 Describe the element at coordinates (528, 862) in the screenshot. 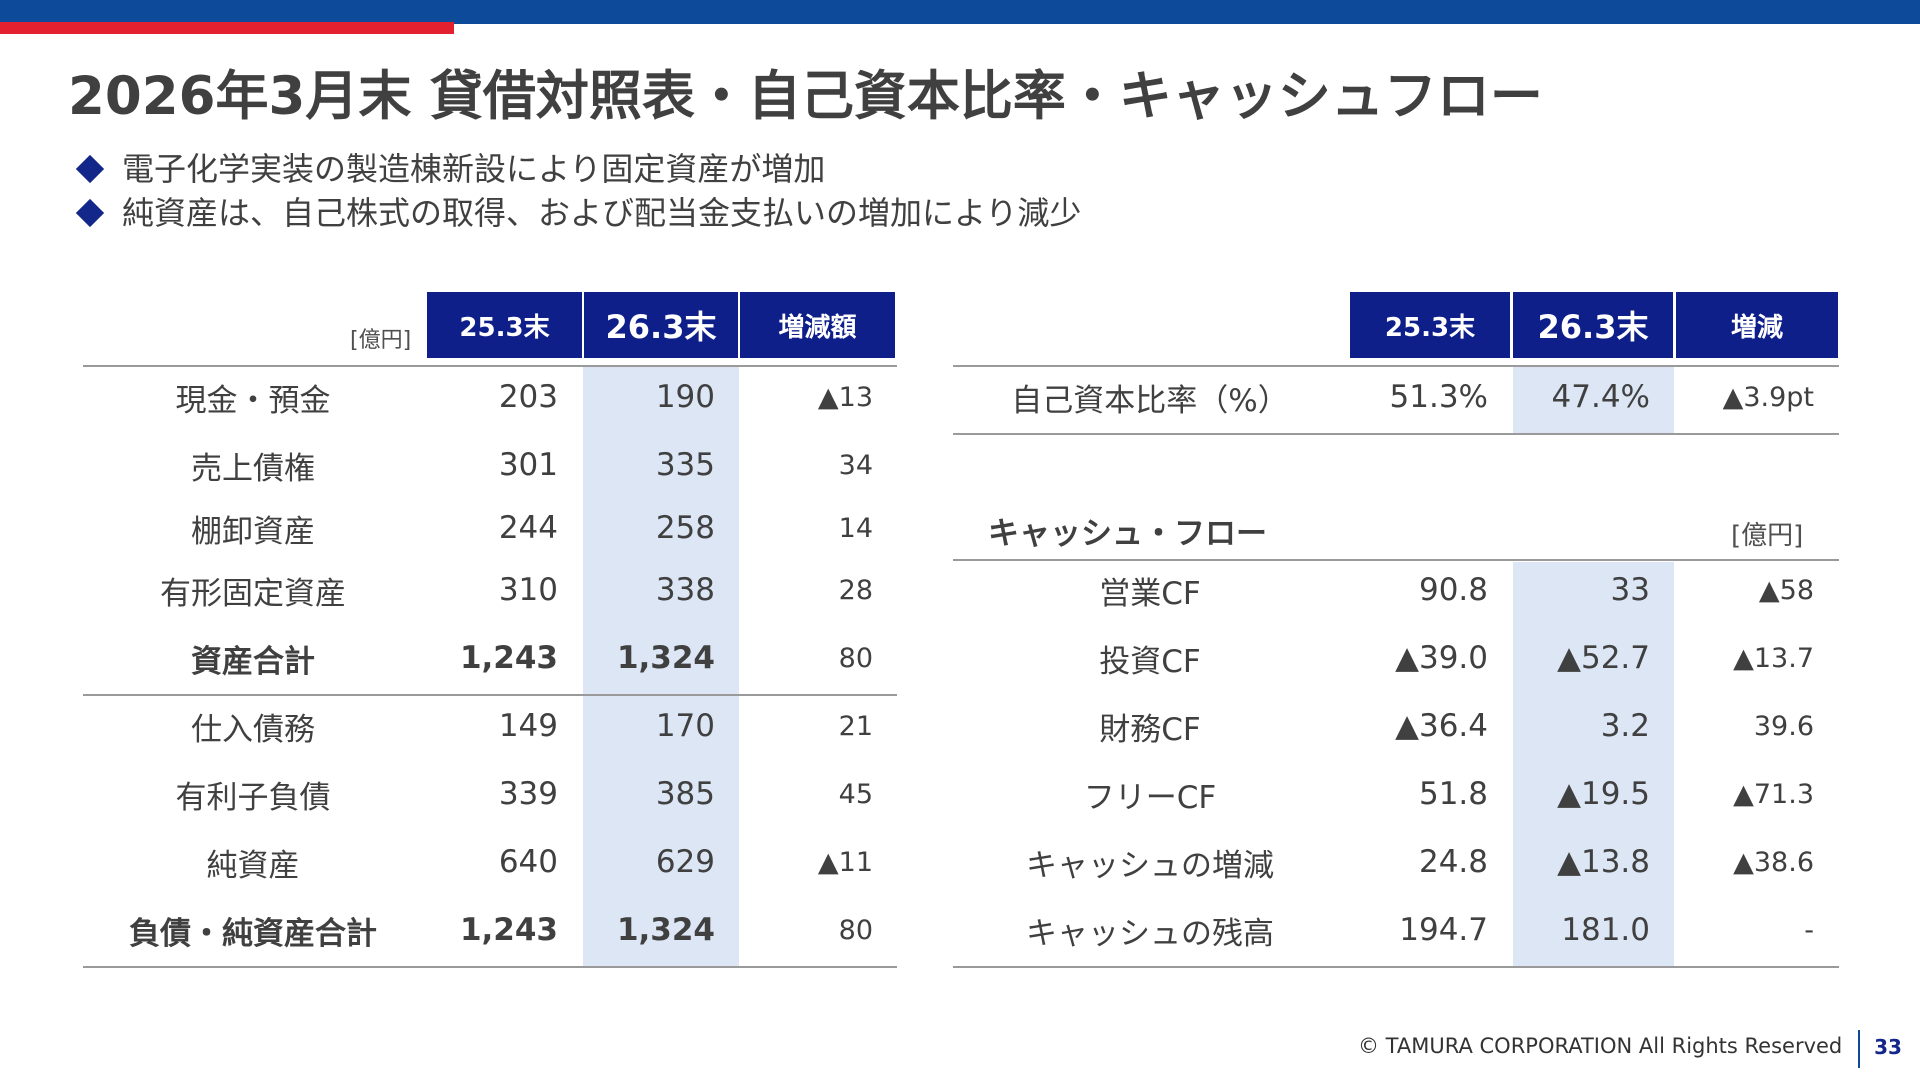

I see `bs-row-prev: 640` at that location.